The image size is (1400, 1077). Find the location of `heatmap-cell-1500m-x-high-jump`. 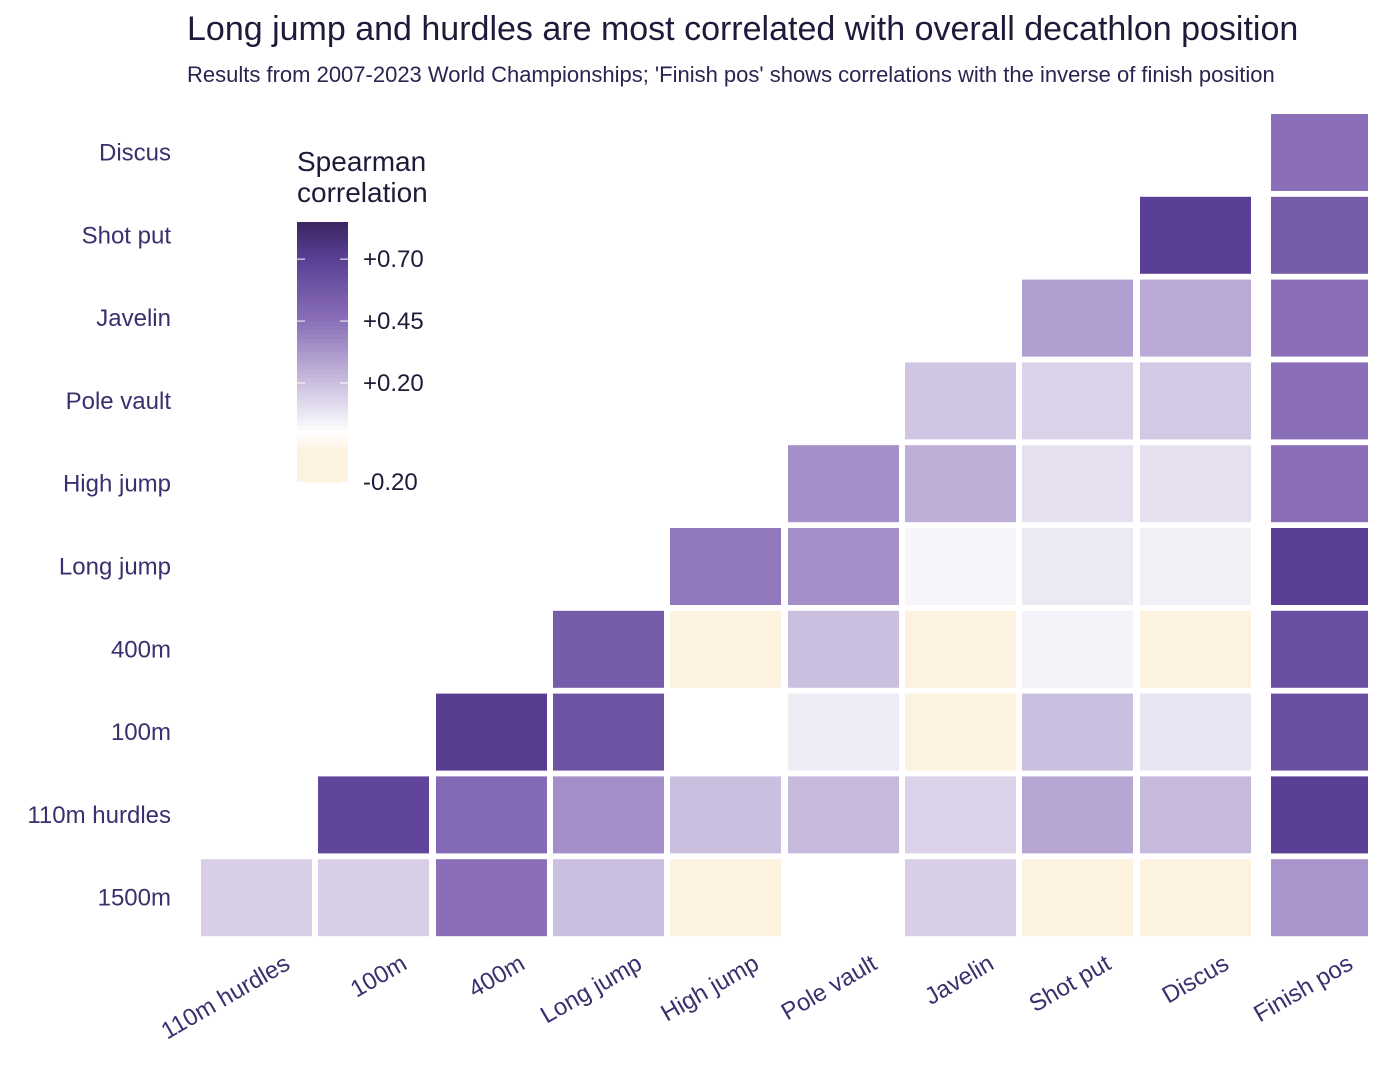

heatmap-cell-1500m-x-high-jump is located at coordinates (725, 898).